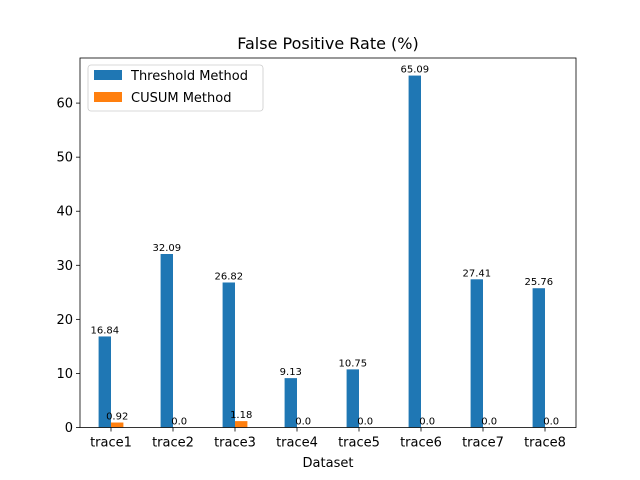  I want to click on bar-0-trace5, so click(352, 398).